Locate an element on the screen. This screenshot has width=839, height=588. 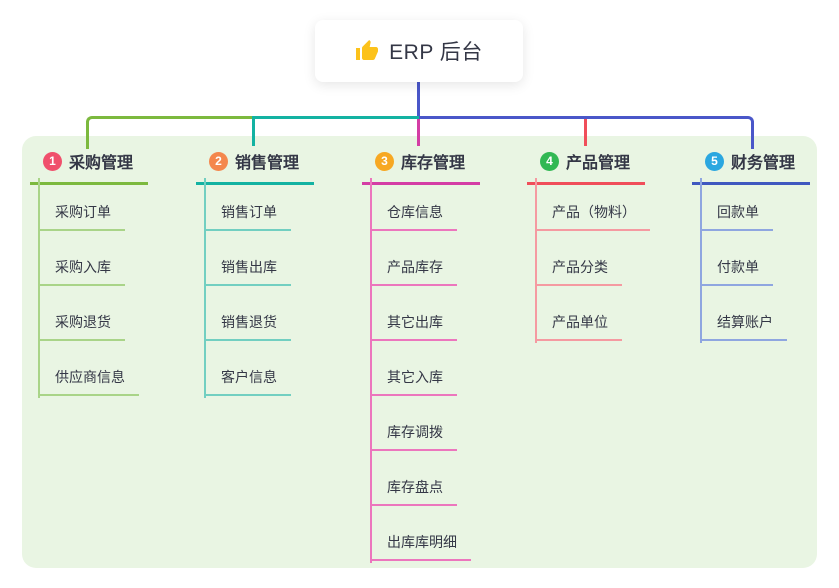
branch-5-number-badge: 5 is located at coordinates (714, 161).